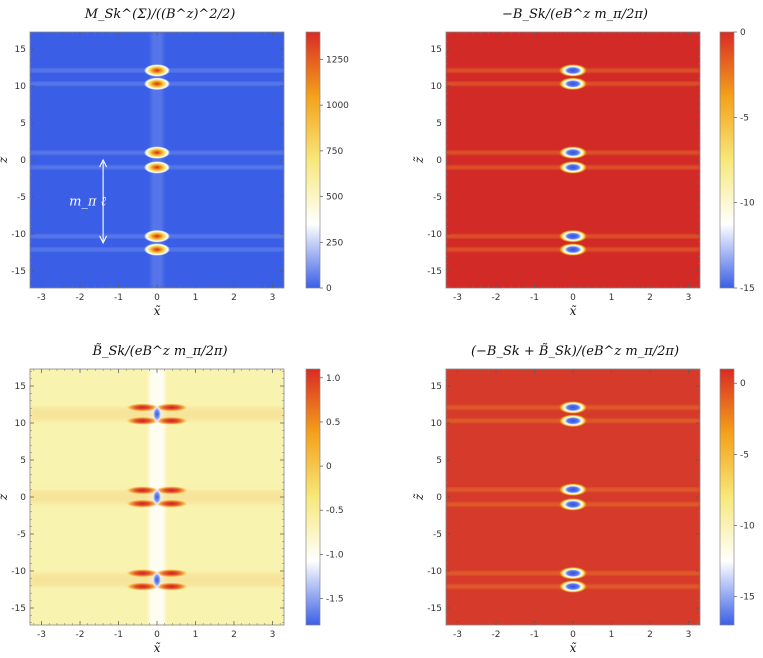  What do you see at coordinates (333, 423) in the screenshot?
I see `colorbar-tick-label: 0.5` at bounding box center [333, 423].